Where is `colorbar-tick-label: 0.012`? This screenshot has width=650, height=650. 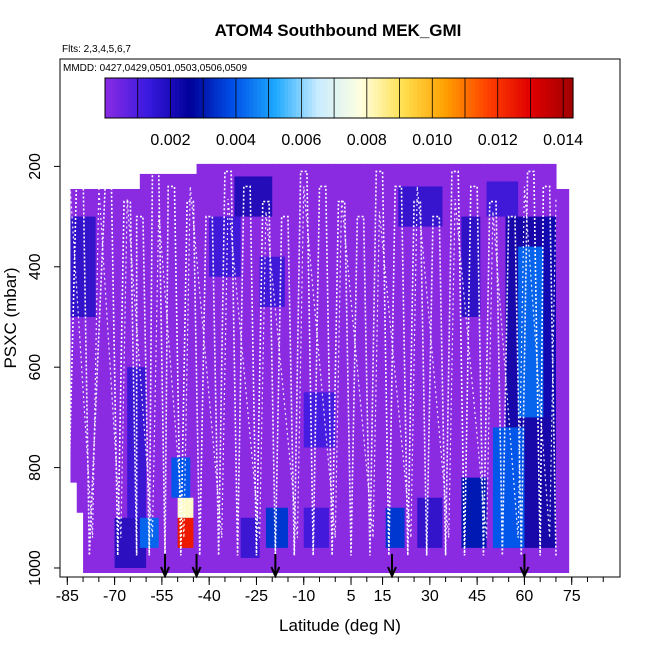 colorbar-tick-label: 0.012 is located at coordinates (498, 140).